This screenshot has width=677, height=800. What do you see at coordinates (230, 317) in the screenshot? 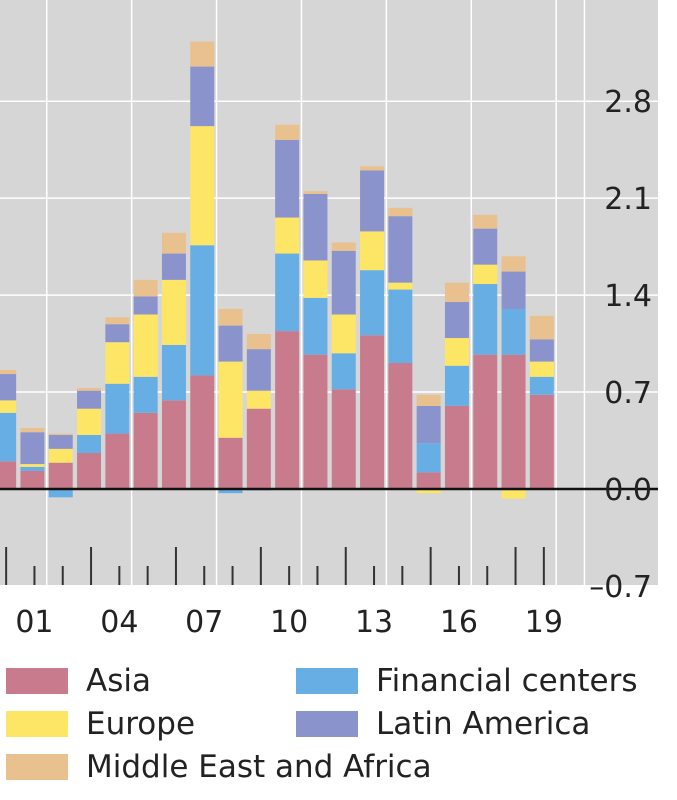
I see `bar-segment-middle-east-and-africa-2008` at bounding box center [230, 317].